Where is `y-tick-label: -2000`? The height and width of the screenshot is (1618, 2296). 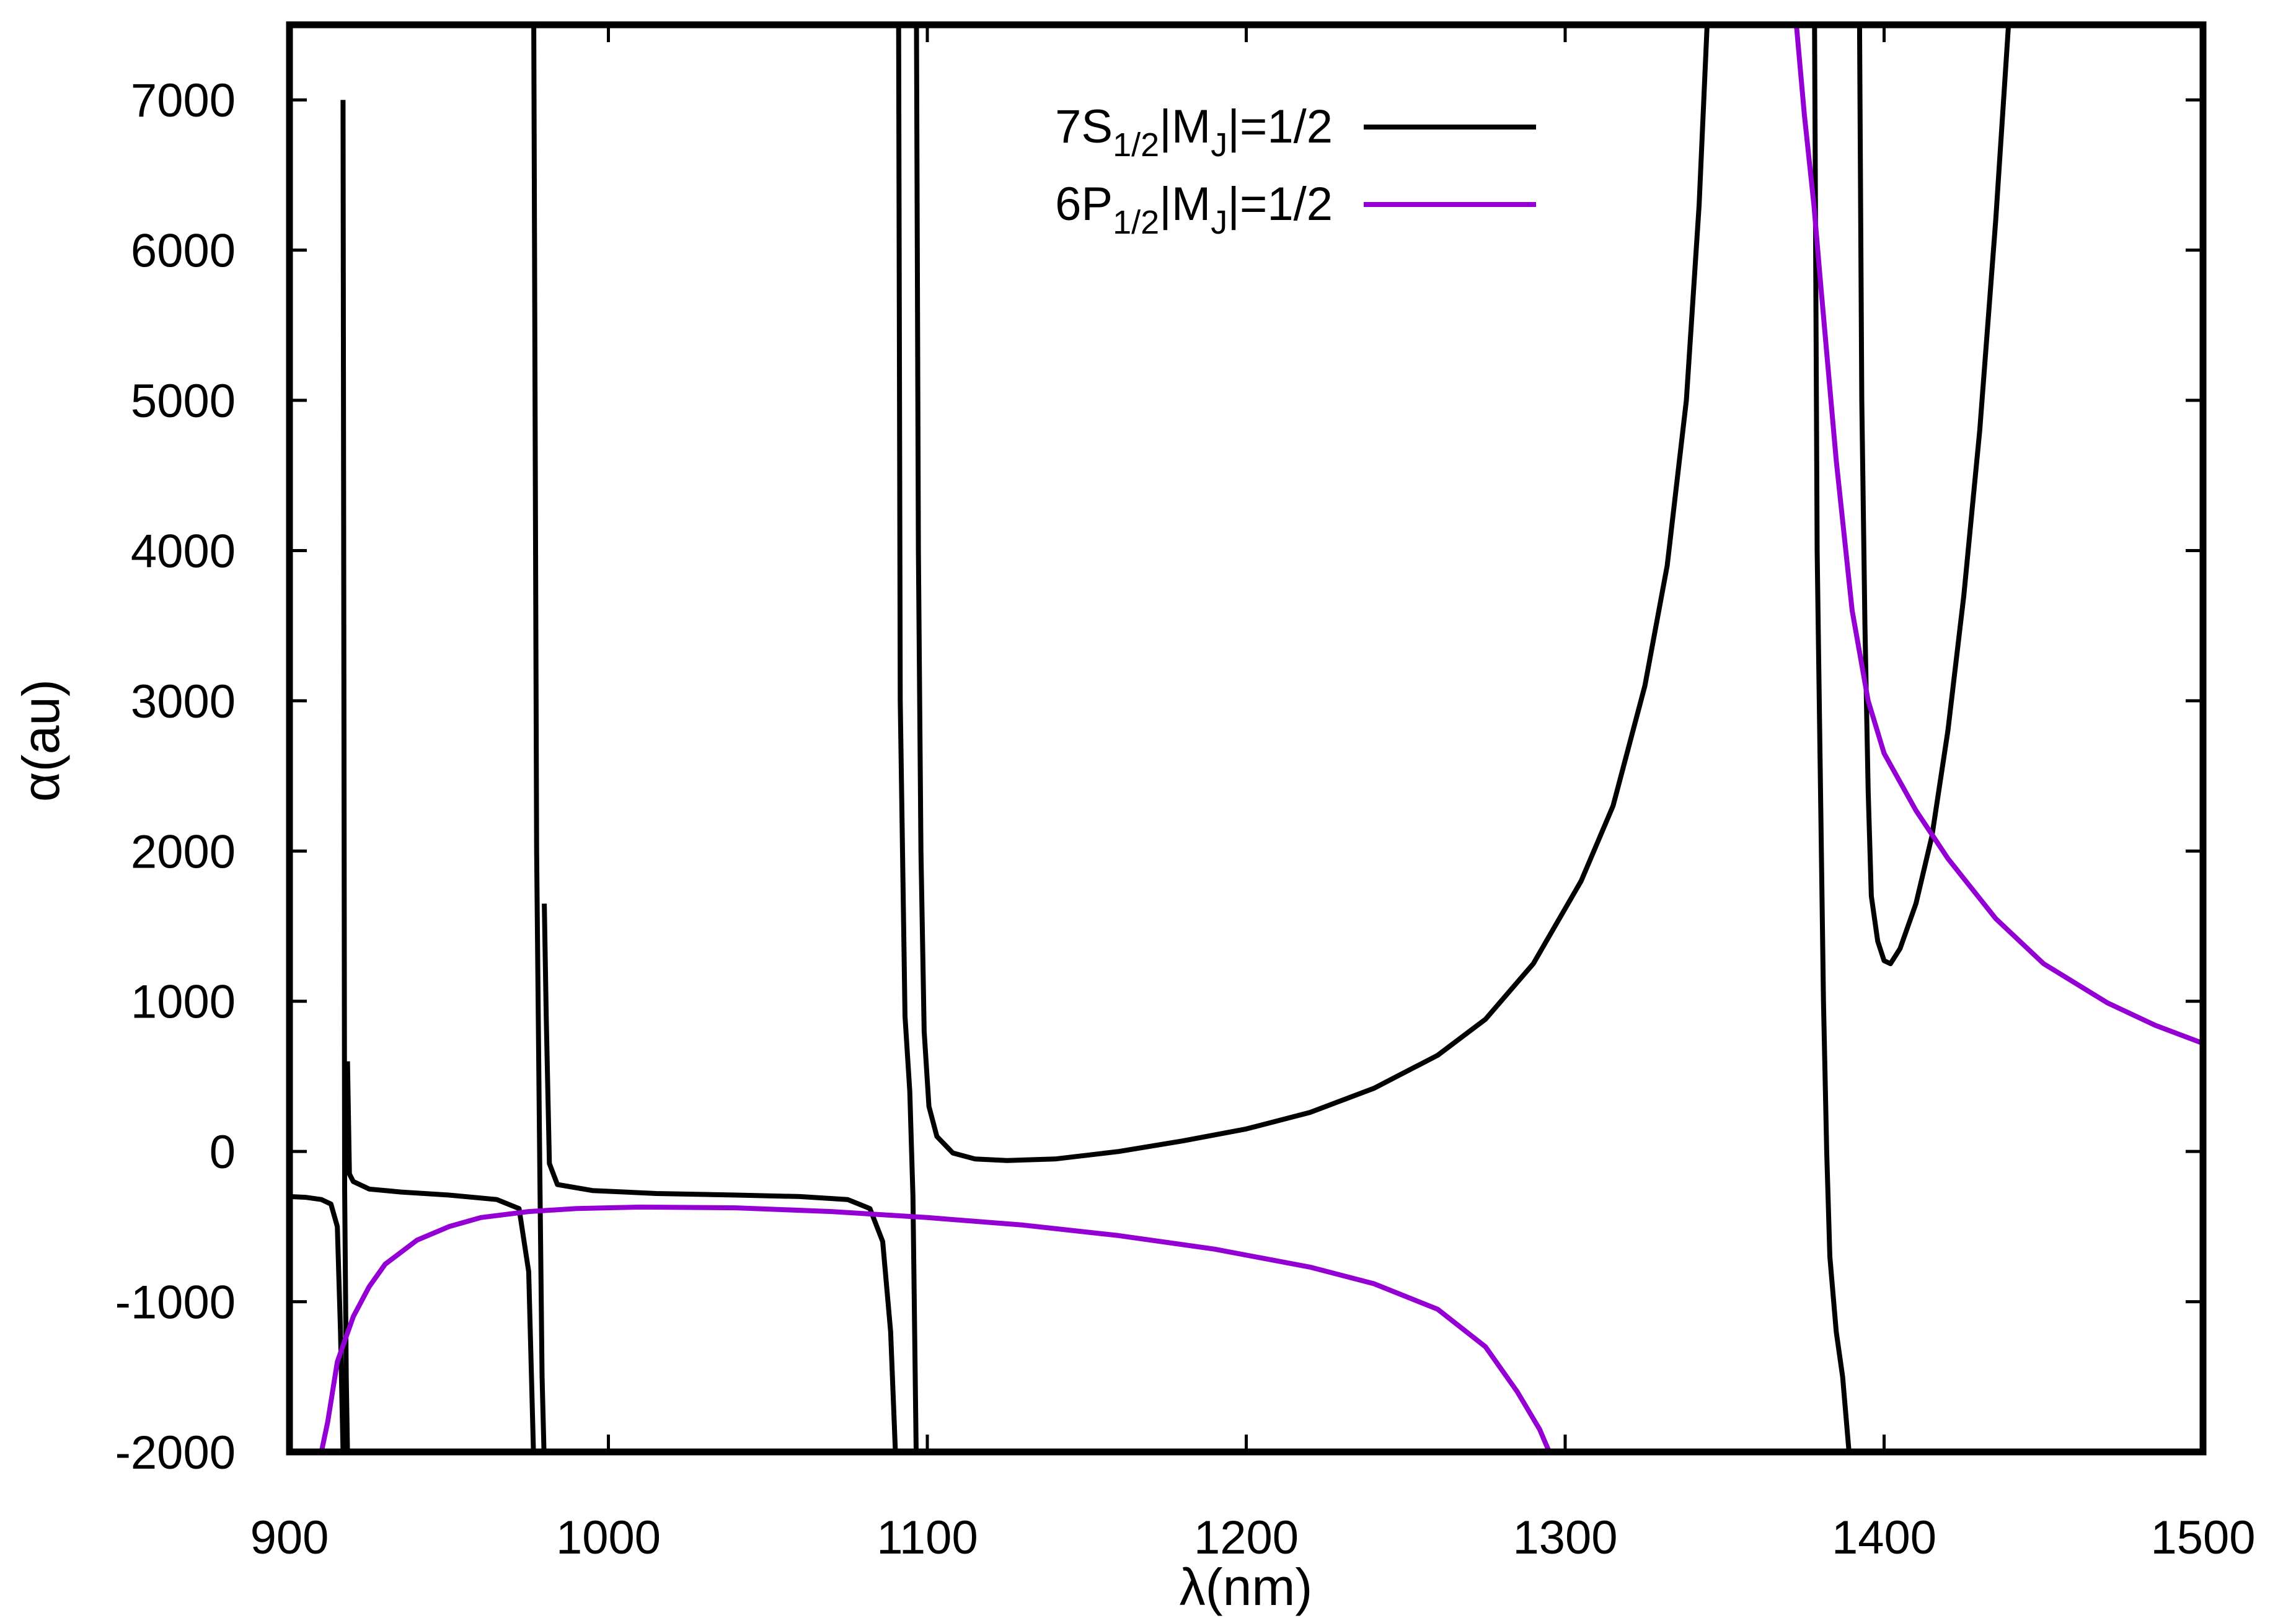
y-tick-label: -2000 is located at coordinates (175, 1453).